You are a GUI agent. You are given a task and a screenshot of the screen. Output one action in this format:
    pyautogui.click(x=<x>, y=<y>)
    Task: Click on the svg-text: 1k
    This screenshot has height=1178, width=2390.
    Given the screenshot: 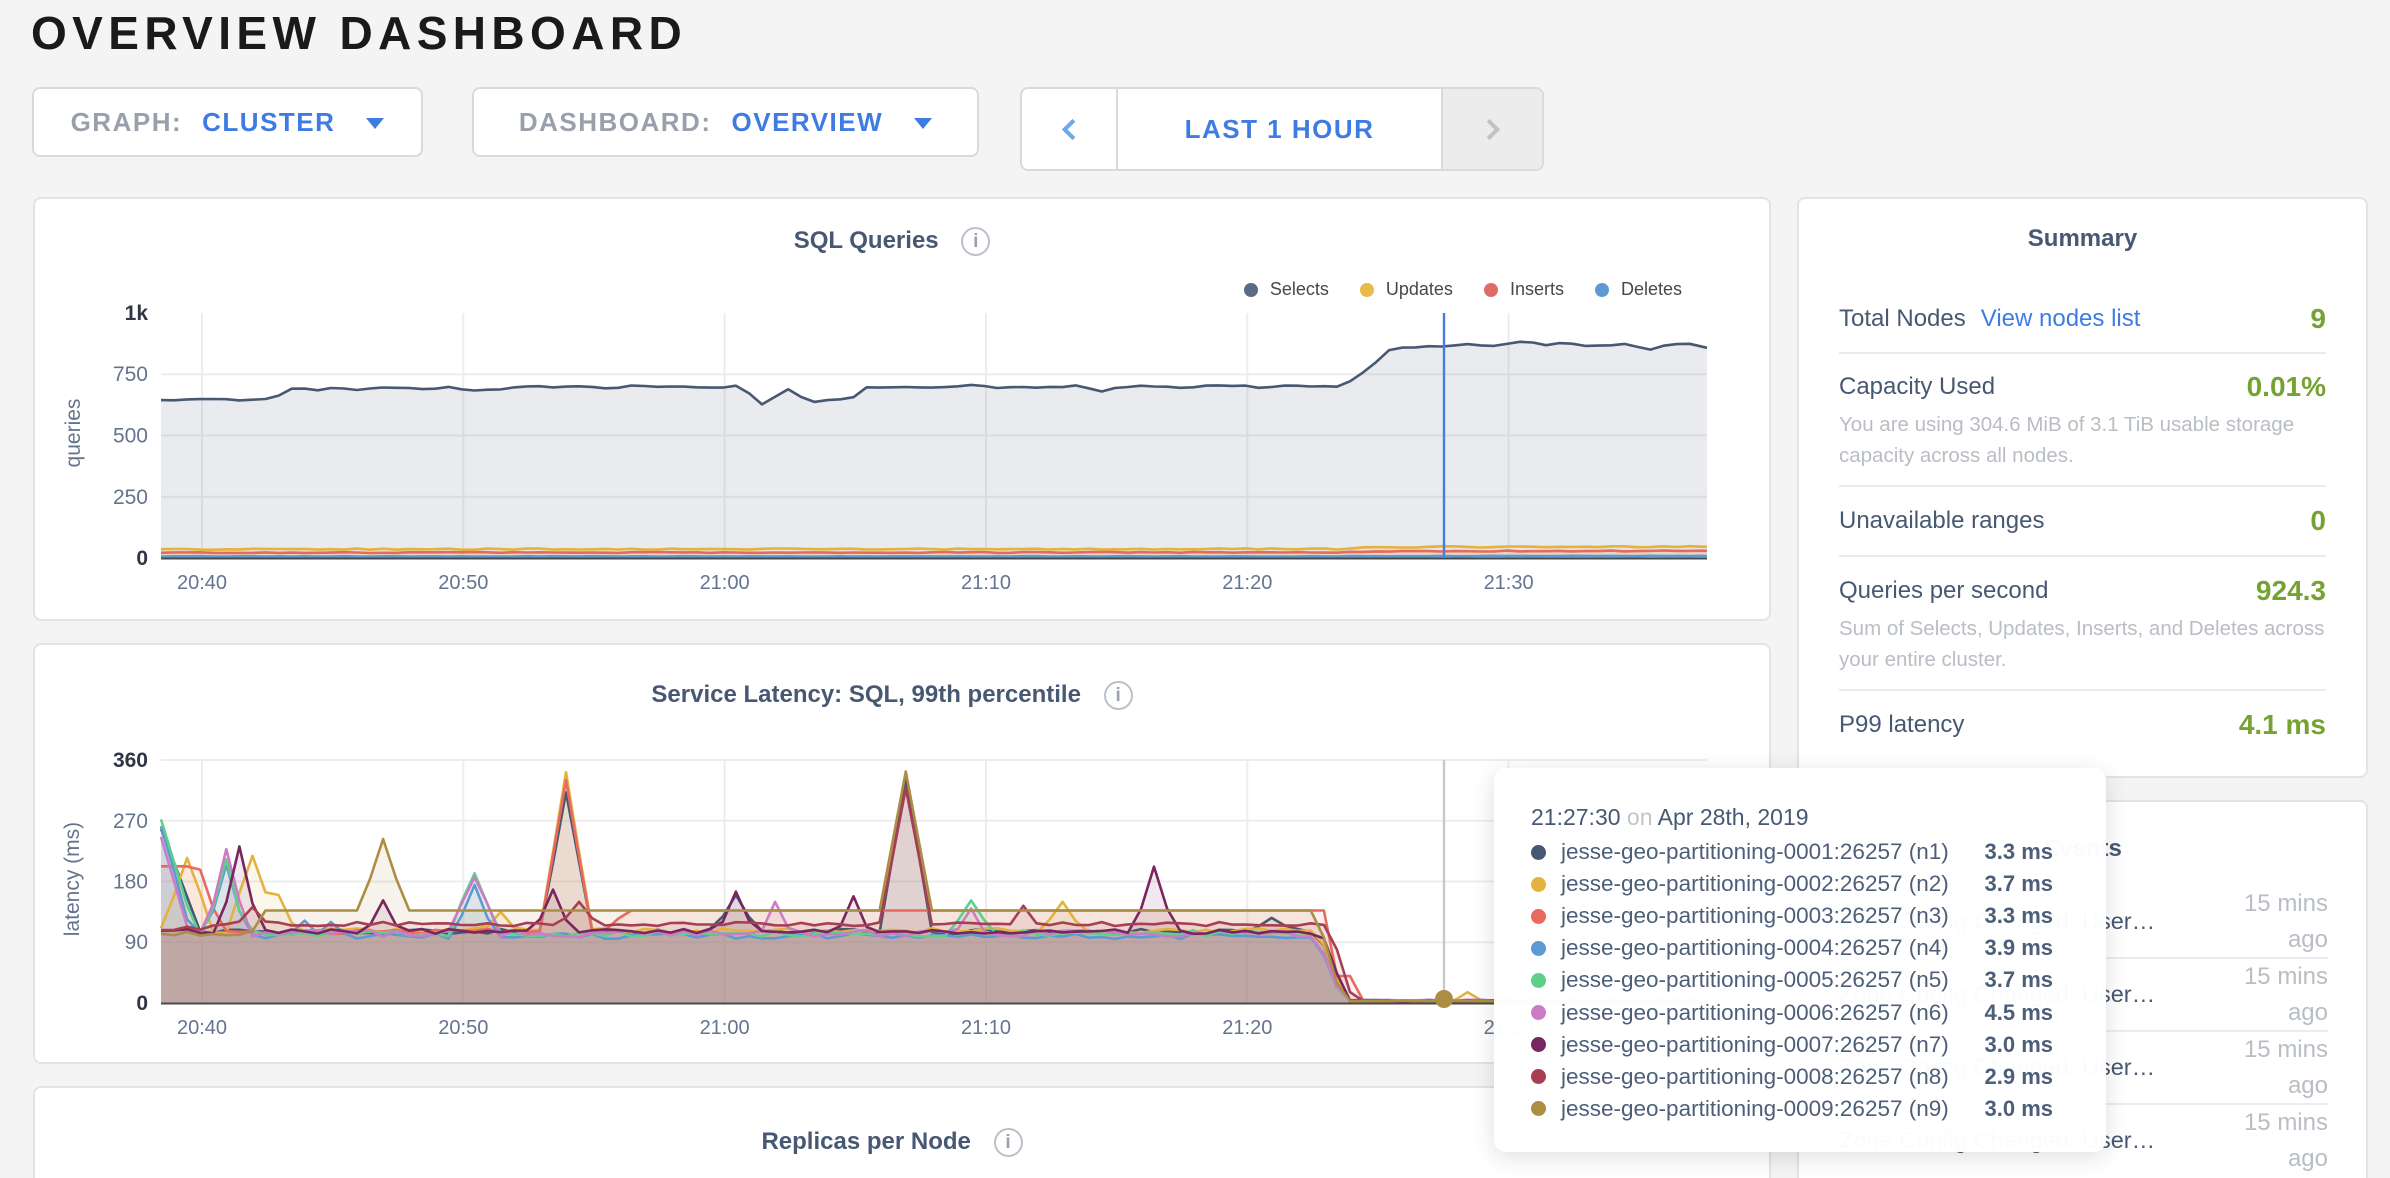 What is the action you would take?
    pyautogui.click(x=137, y=313)
    